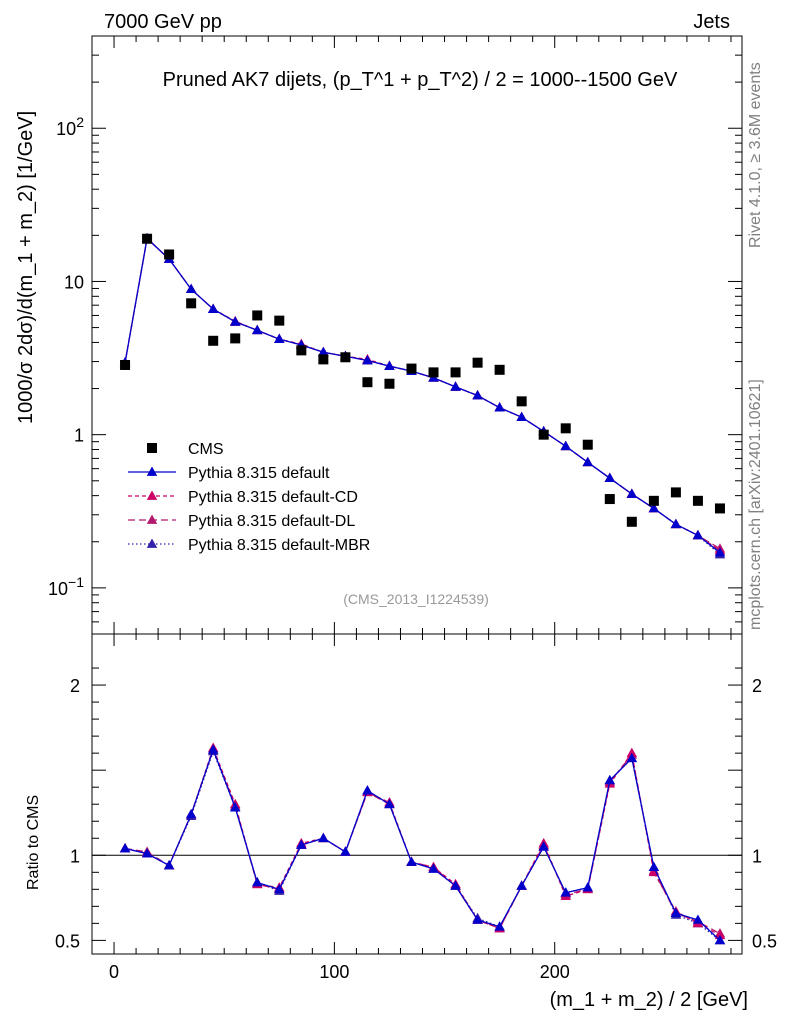 The height and width of the screenshot is (1024, 786). What do you see at coordinates (271, 521) in the screenshot?
I see `legend-label: Pythia 8.315 default-DL` at bounding box center [271, 521].